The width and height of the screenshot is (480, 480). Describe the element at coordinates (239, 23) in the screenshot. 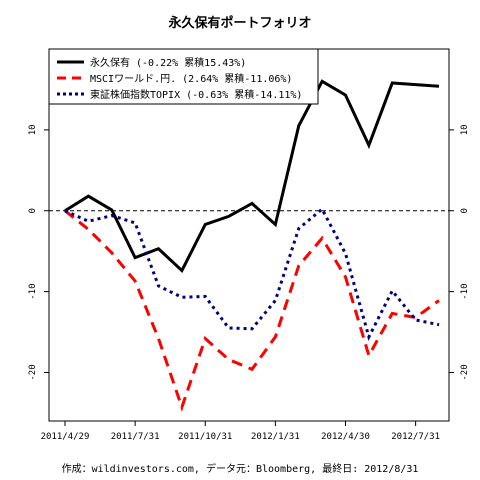

I see `chart-title: 永久保有ポートフォリオ` at that location.